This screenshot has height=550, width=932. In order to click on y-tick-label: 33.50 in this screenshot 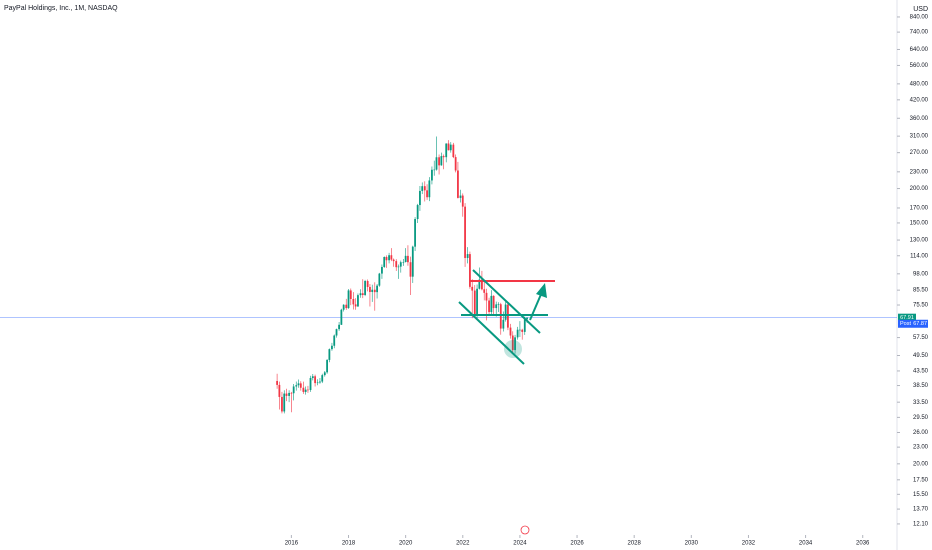, I will do `click(921, 403)`.